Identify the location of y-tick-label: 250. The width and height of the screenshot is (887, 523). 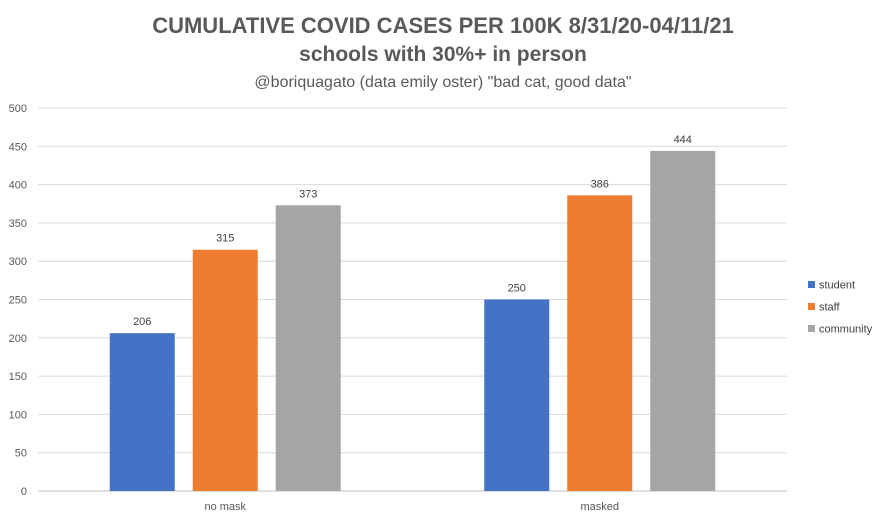
(18, 301).